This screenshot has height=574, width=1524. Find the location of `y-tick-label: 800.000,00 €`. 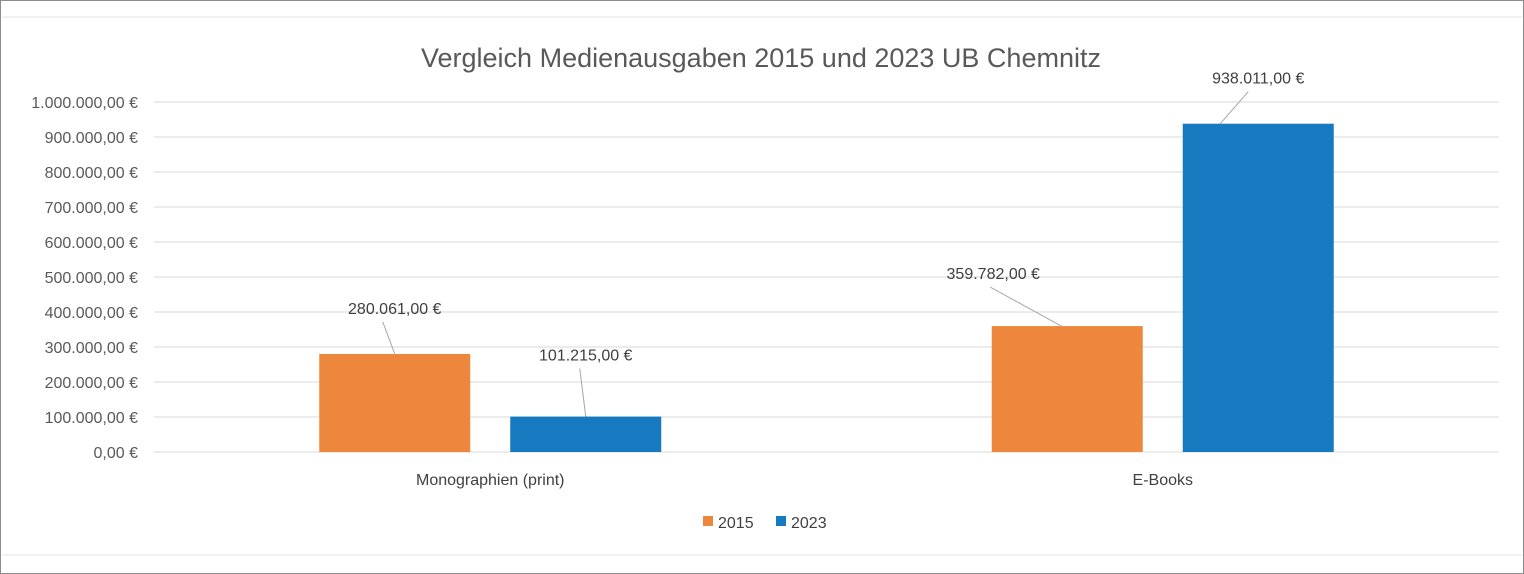

y-tick-label: 800.000,00 € is located at coordinates (92, 173).